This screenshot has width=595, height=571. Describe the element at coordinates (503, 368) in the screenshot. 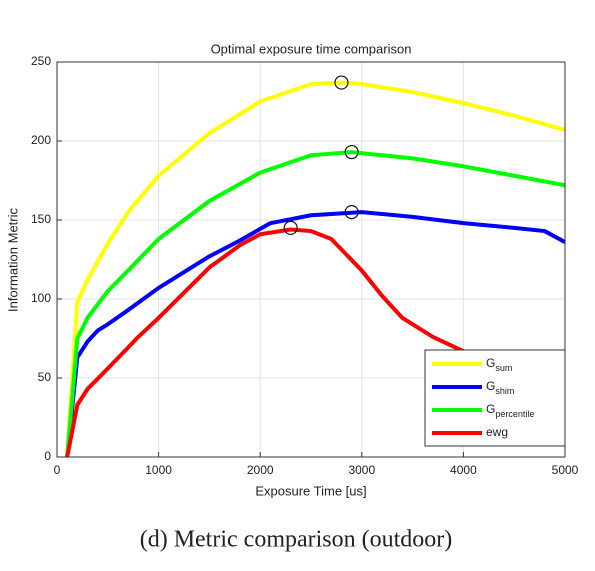

I see `legend-subscript: sum` at that location.